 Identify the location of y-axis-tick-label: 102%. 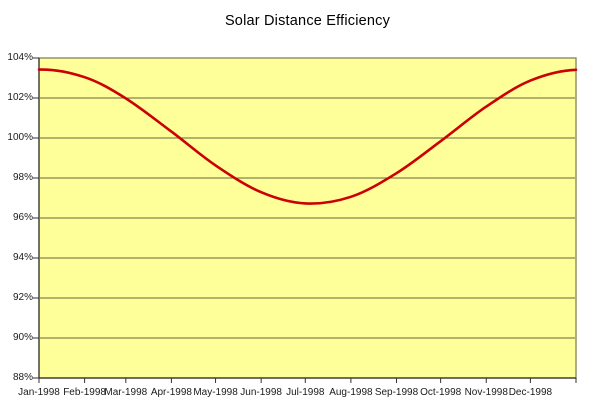
(20, 97).